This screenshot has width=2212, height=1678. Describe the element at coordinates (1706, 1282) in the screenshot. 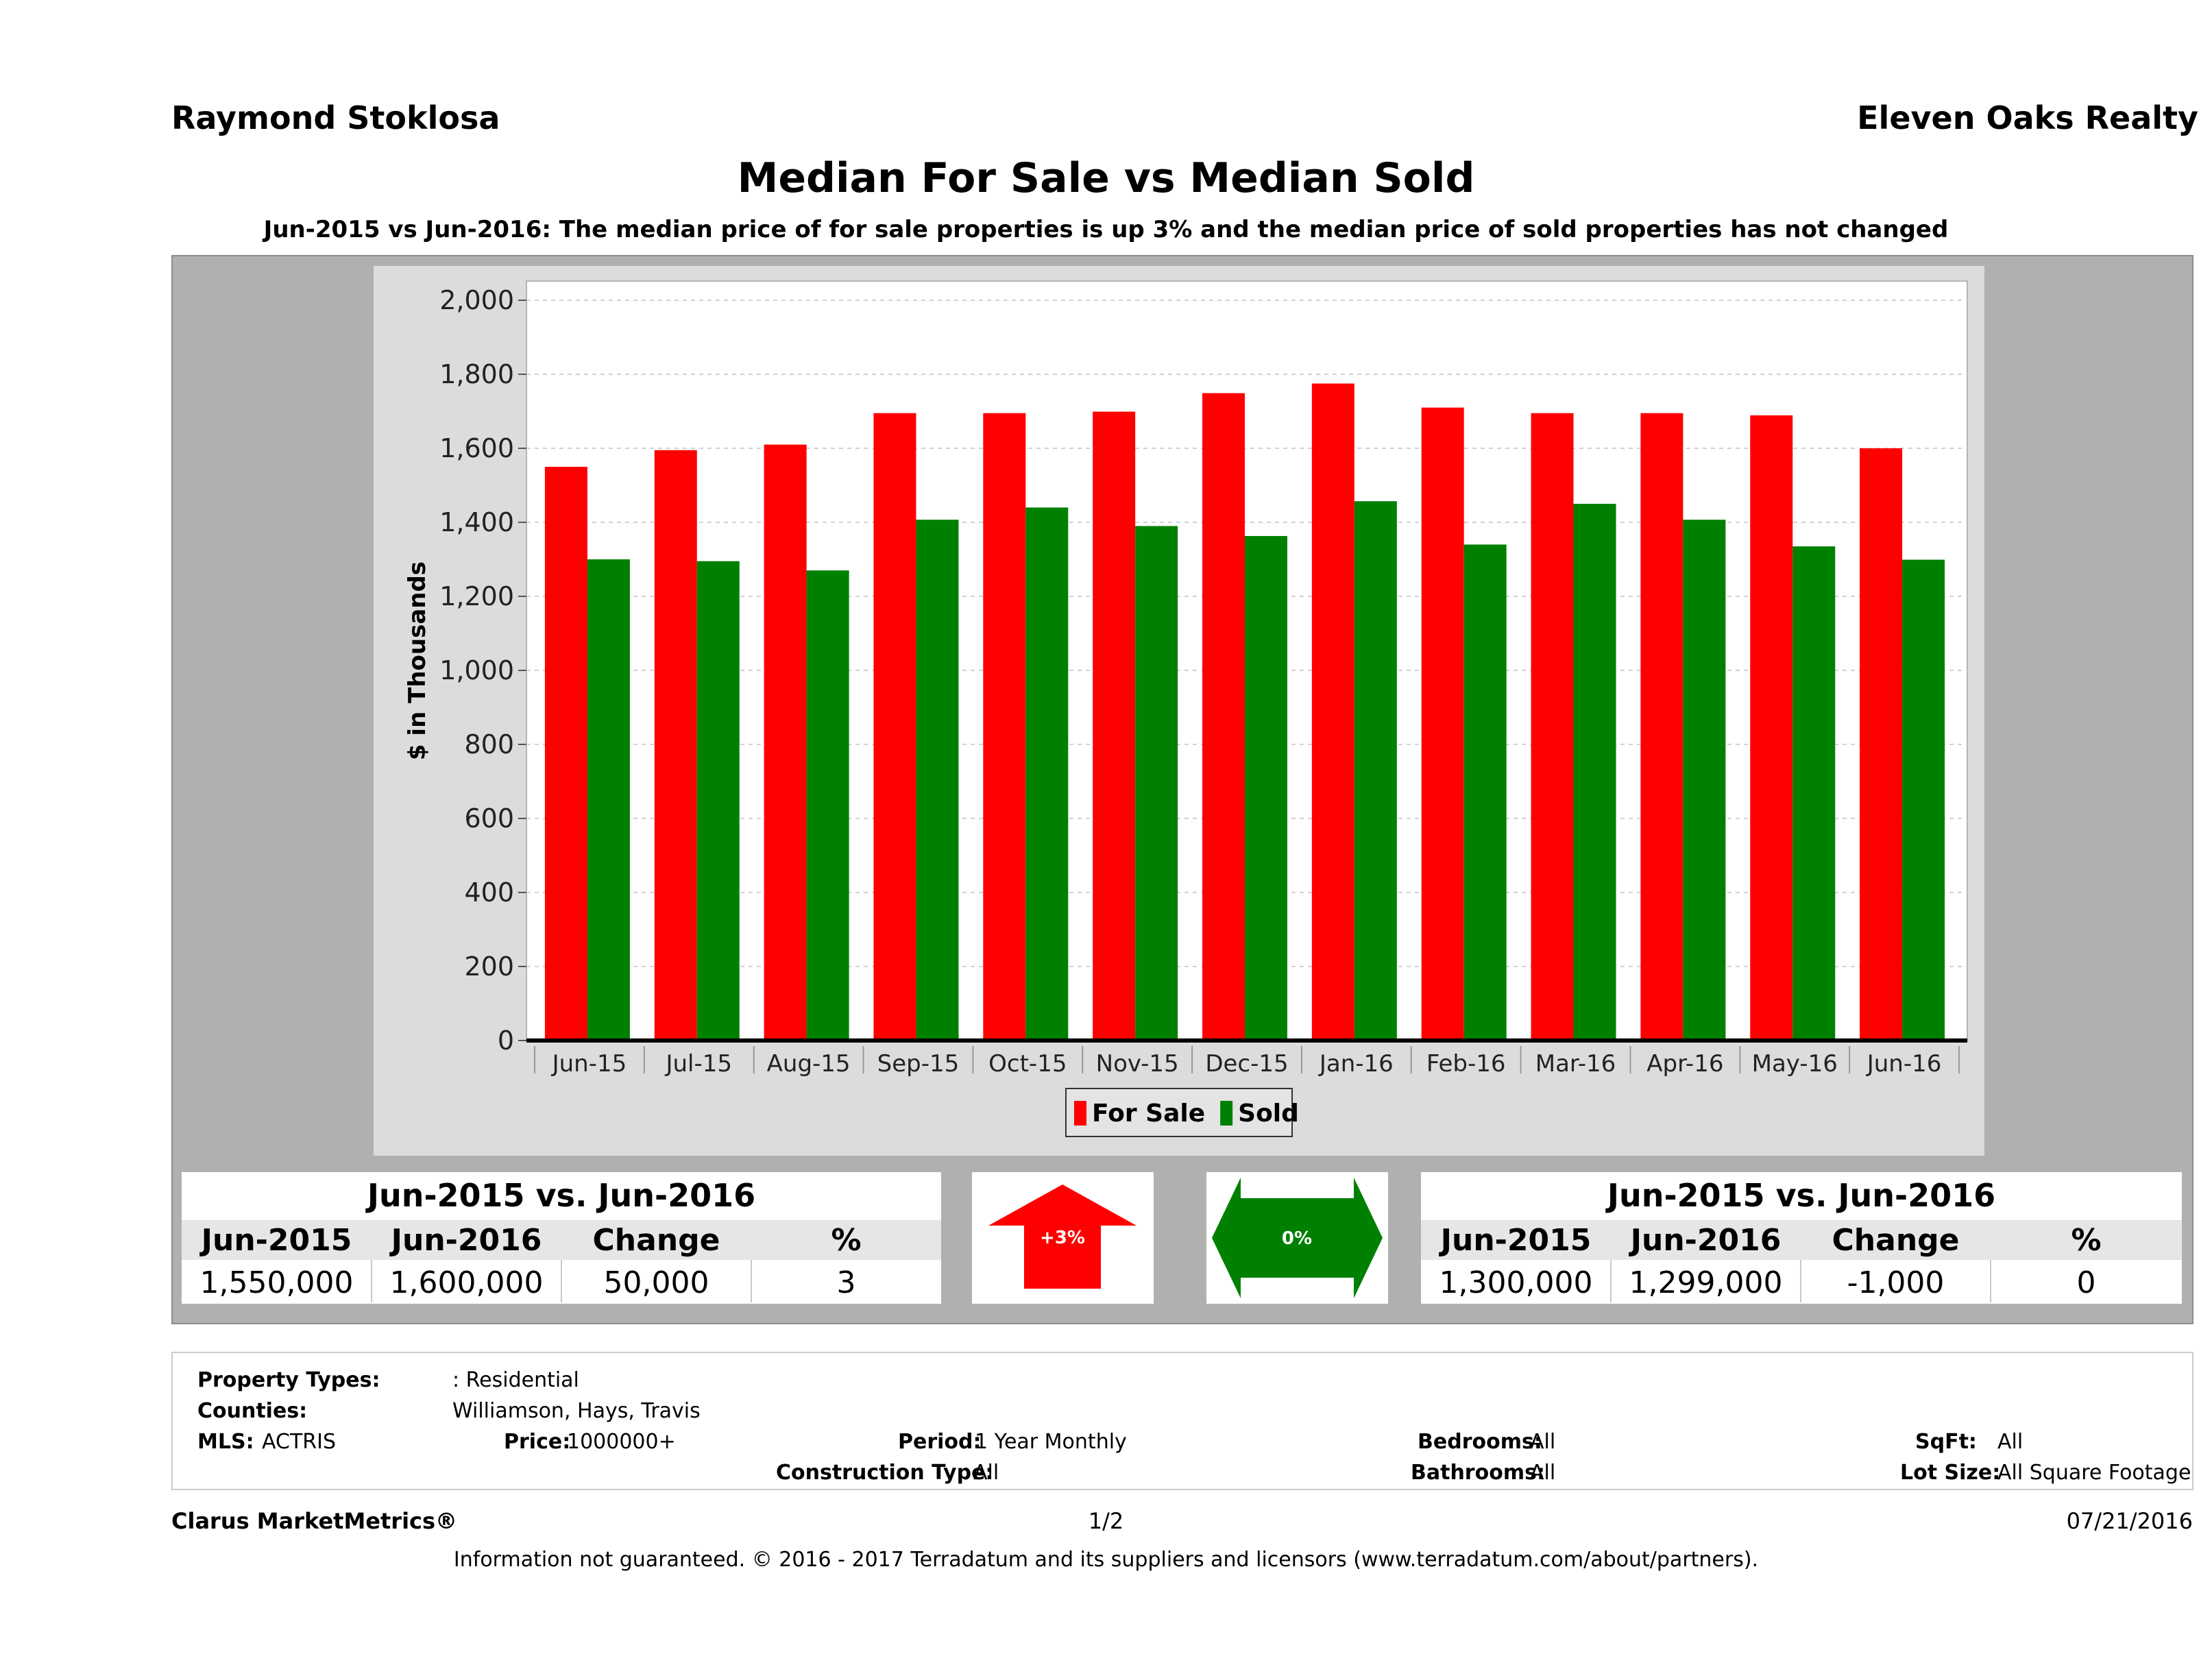

I see `value-jun-2016: 1,299,000` at that location.